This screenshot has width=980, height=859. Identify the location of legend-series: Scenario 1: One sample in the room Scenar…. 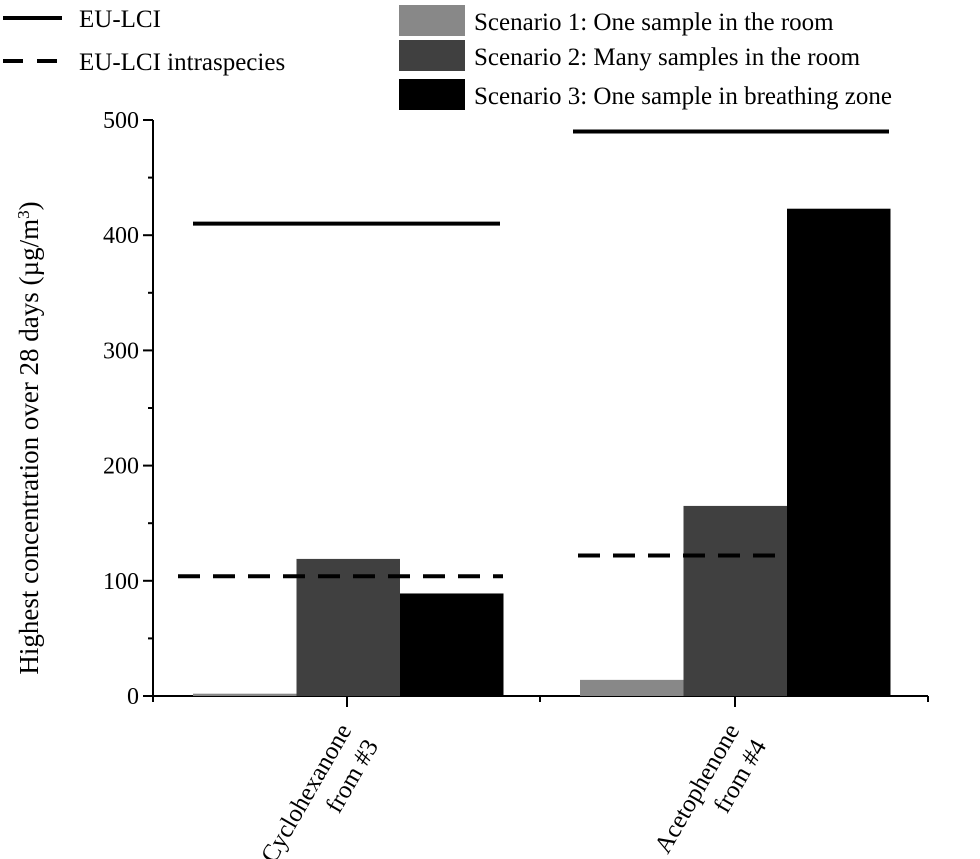
(645, 57).